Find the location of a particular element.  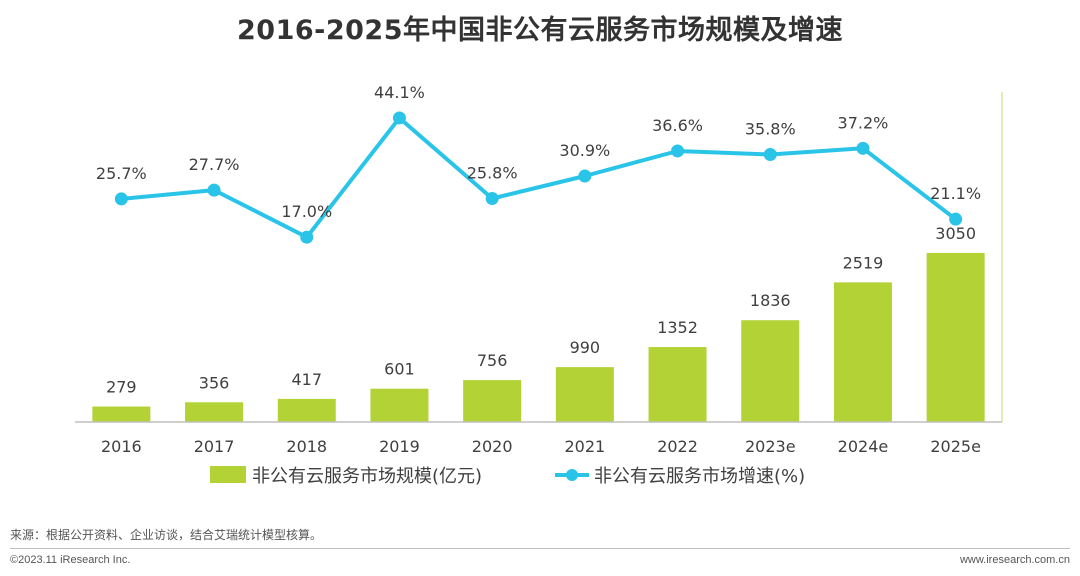

growth-label-2024e: 37.2% is located at coordinates (863, 122).